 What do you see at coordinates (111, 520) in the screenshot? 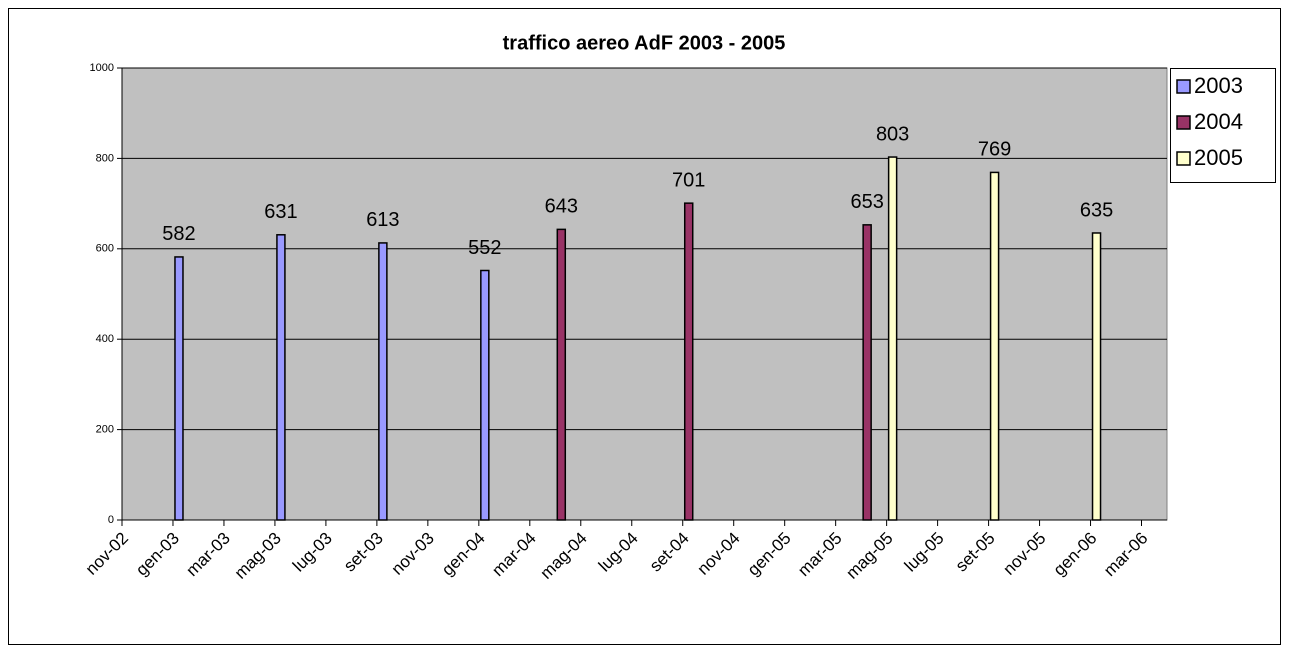
I see `y-tick-label: 0` at bounding box center [111, 520].